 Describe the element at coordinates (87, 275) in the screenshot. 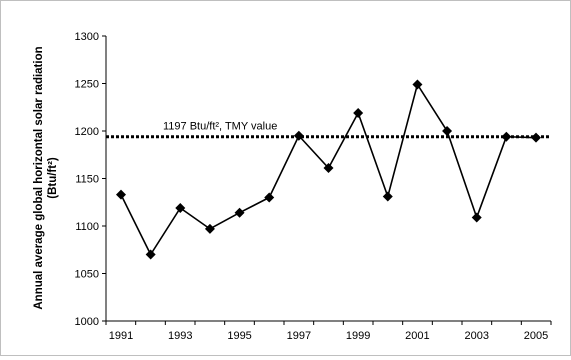

I see `y-tick-label: 1050` at that location.